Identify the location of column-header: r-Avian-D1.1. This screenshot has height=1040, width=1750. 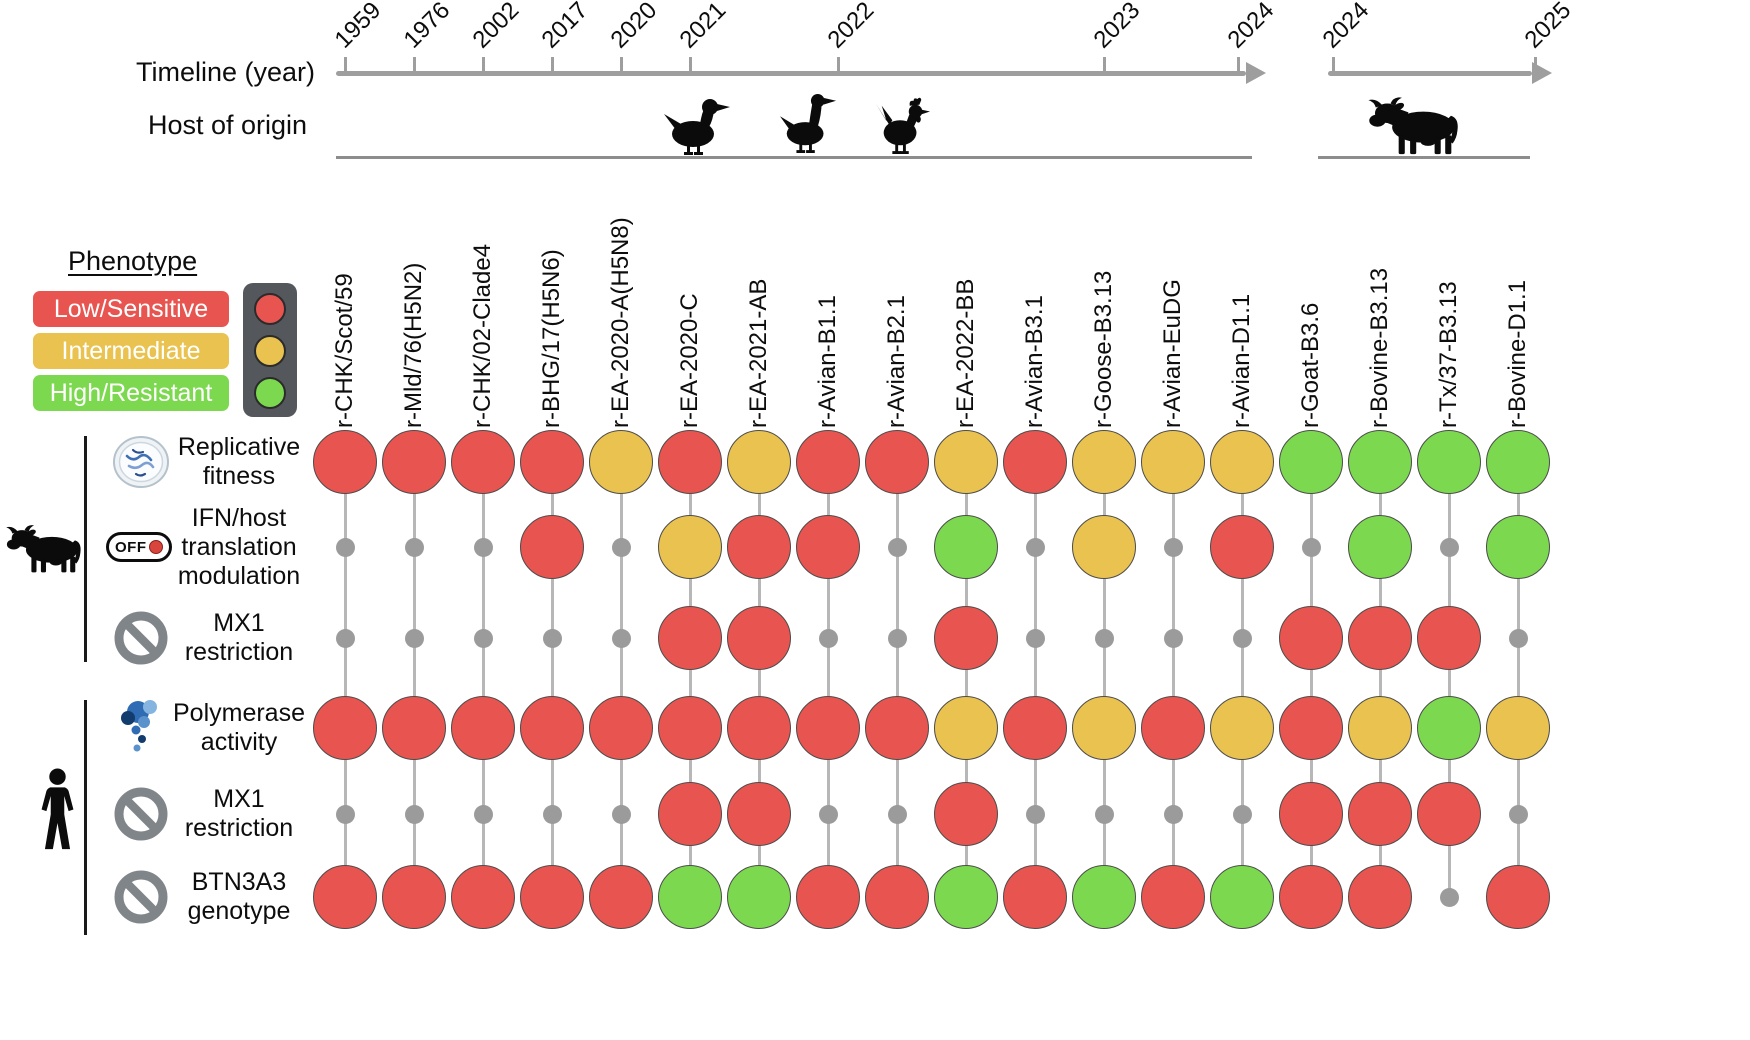
(1241, 360).